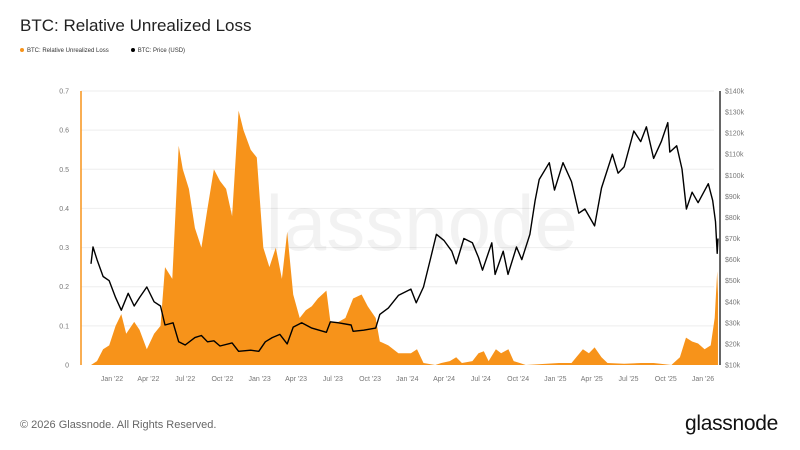 The width and height of the screenshot is (800, 450). I want to click on x-tick-label: Jan '26, so click(703, 379).